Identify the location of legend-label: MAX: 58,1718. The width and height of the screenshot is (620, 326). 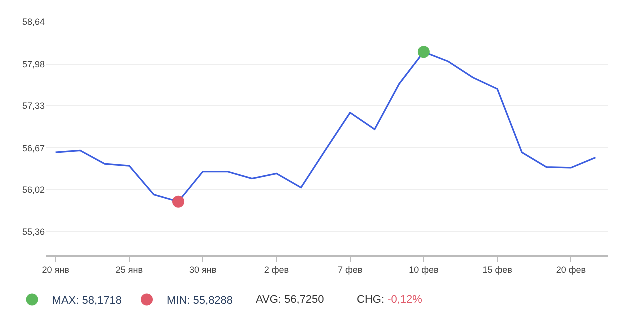
(87, 301).